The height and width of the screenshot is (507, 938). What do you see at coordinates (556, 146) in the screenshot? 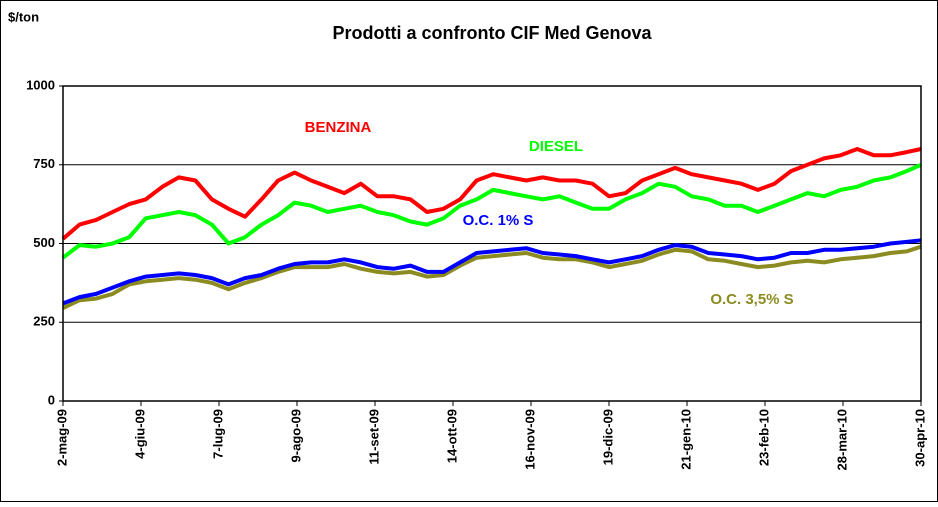
I see `series-label: DIESEL` at bounding box center [556, 146].